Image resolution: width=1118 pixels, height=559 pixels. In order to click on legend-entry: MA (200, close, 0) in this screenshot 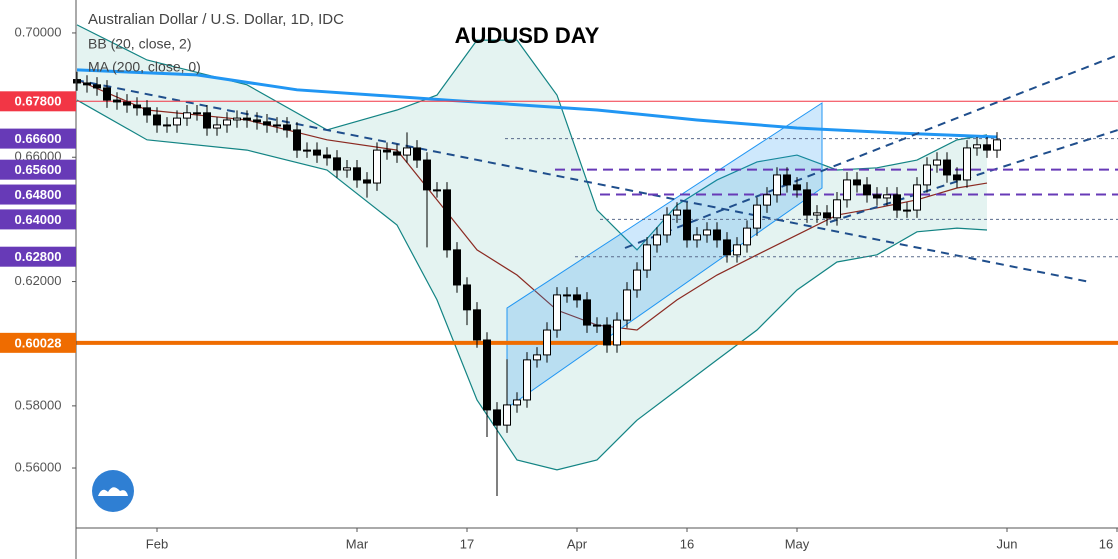, I will do `click(144, 67)`.